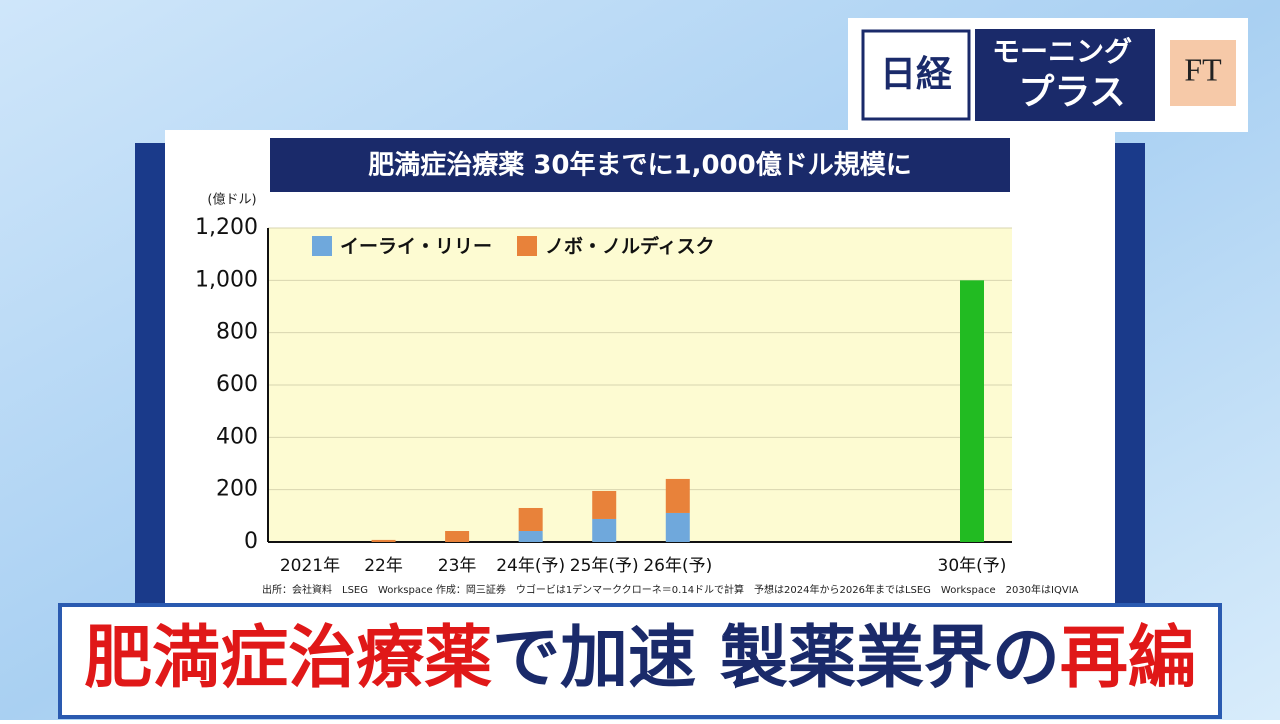  I want to click on y-tick-label: 200, so click(237, 489).